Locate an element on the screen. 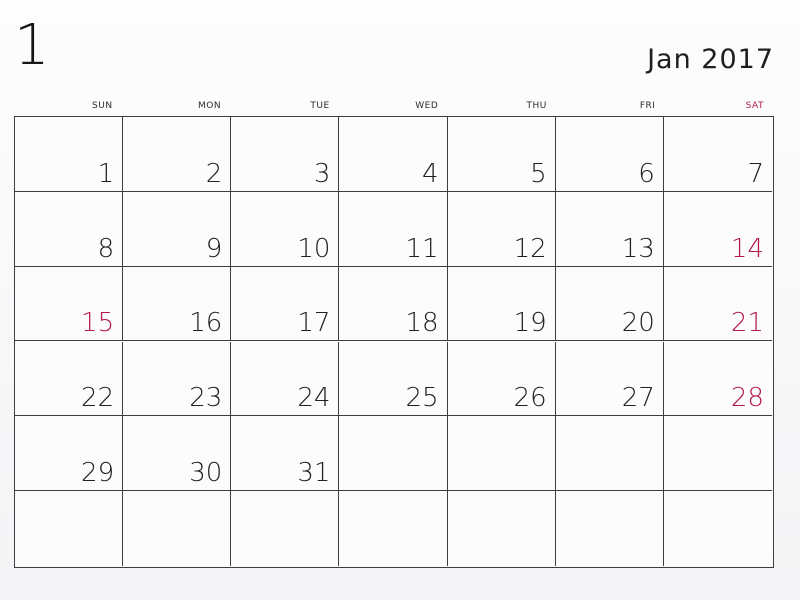 The height and width of the screenshot is (600, 800). day-cell: 23 is located at coordinates (177, 379).